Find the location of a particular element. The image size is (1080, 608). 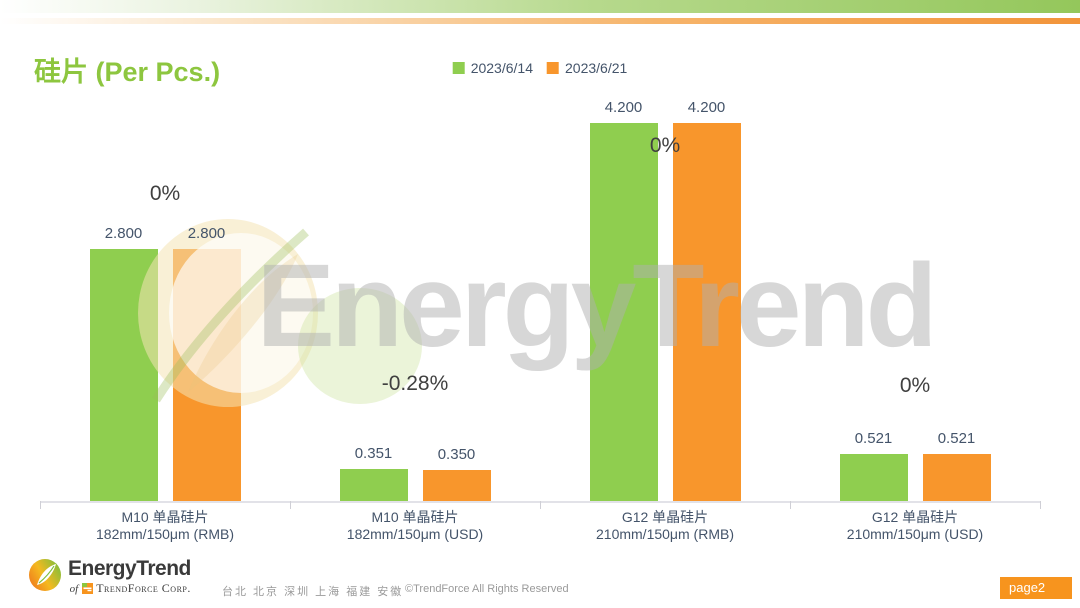

page-title: 硅片 (Per Pcs.) is located at coordinates (127, 72).